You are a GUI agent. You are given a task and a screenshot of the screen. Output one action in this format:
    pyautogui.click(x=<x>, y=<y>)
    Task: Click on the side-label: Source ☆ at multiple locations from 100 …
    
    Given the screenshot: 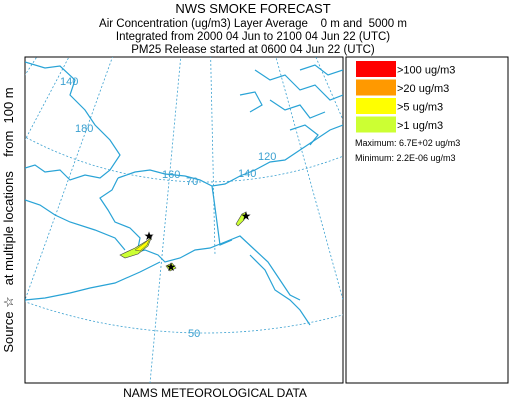 What is the action you would take?
    pyautogui.click(x=8, y=219)
    